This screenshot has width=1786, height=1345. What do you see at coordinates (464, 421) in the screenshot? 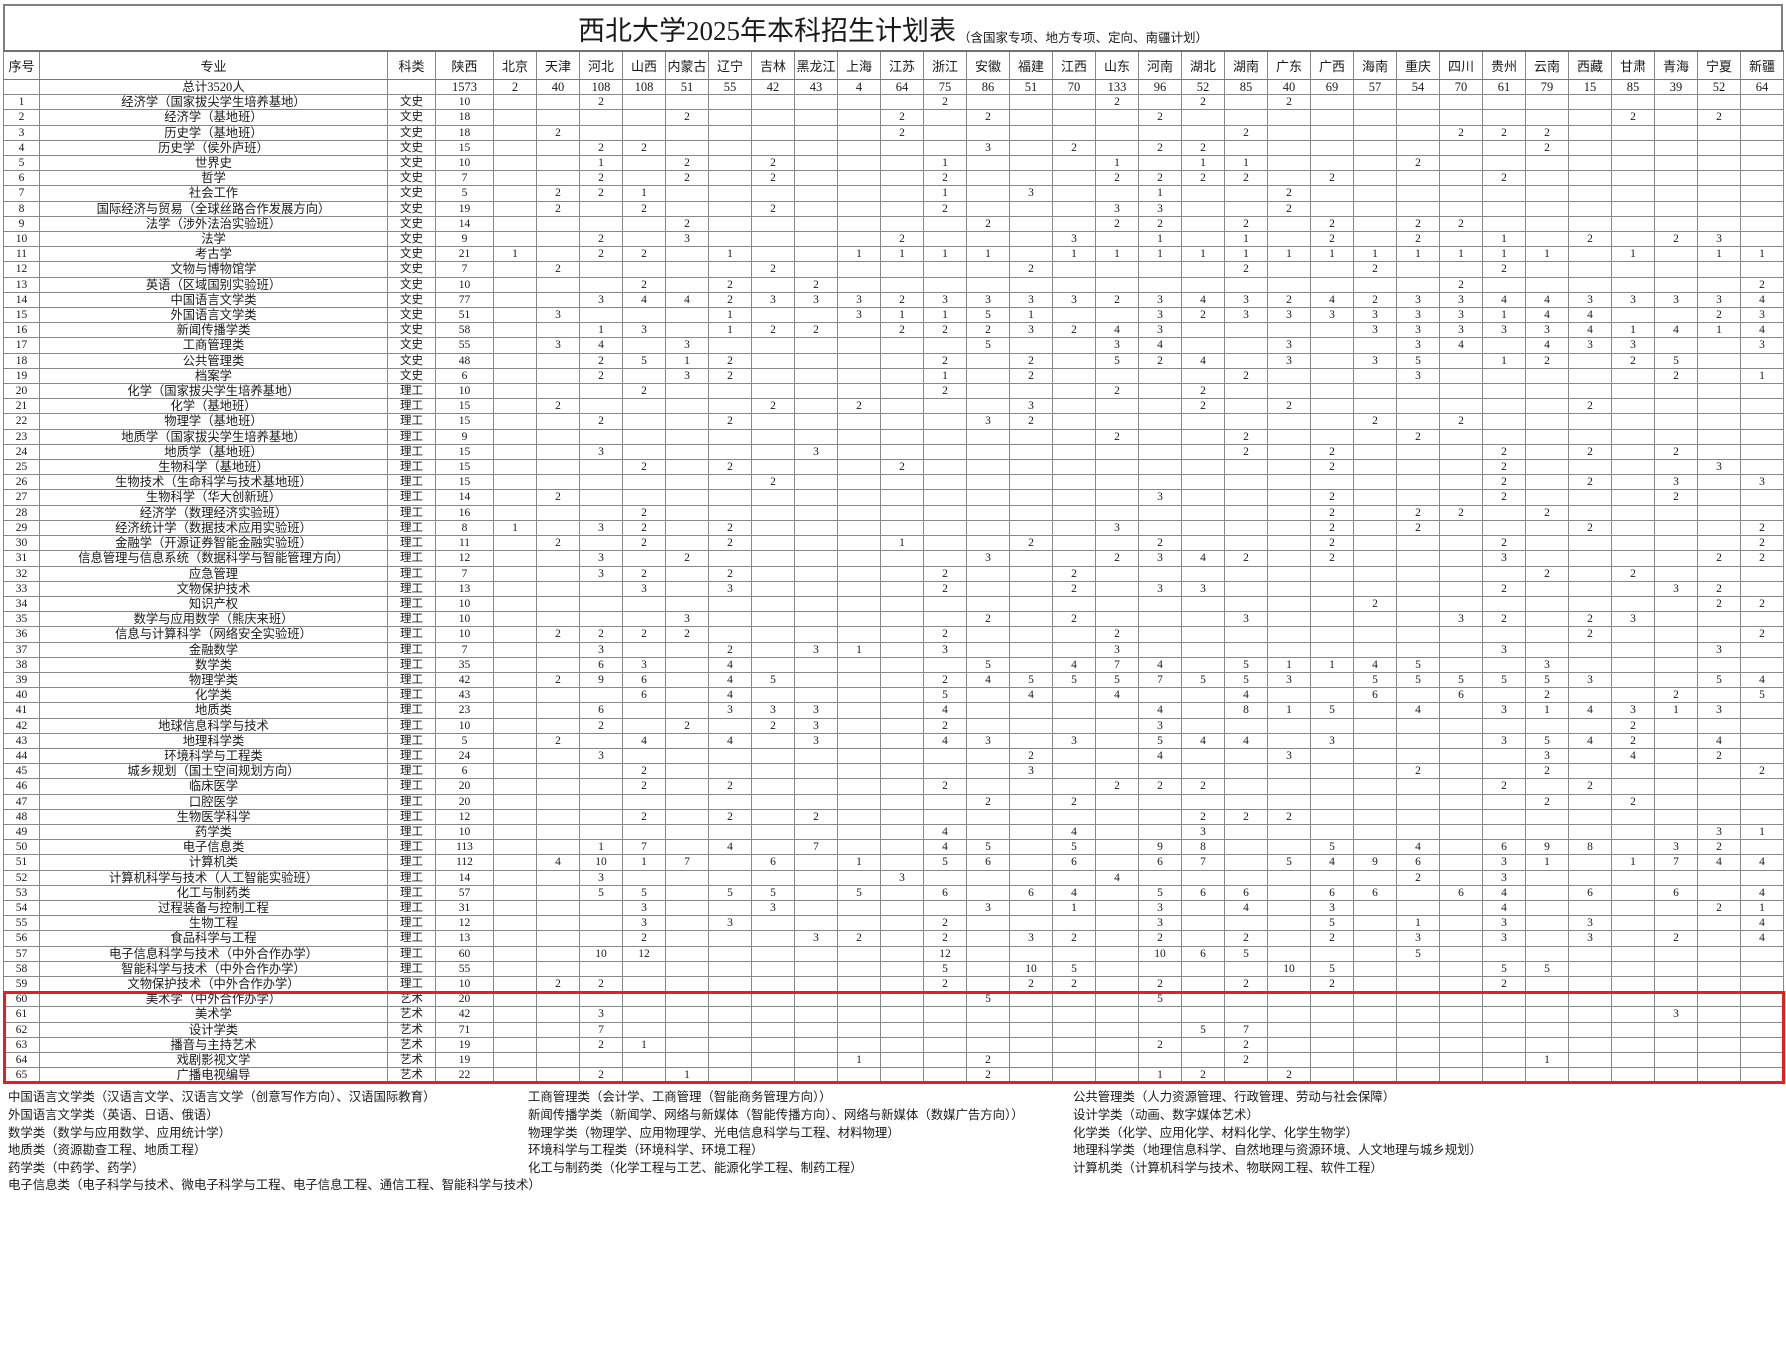
I see `cell-quota-0: 15` at bounding box center [464, 421].